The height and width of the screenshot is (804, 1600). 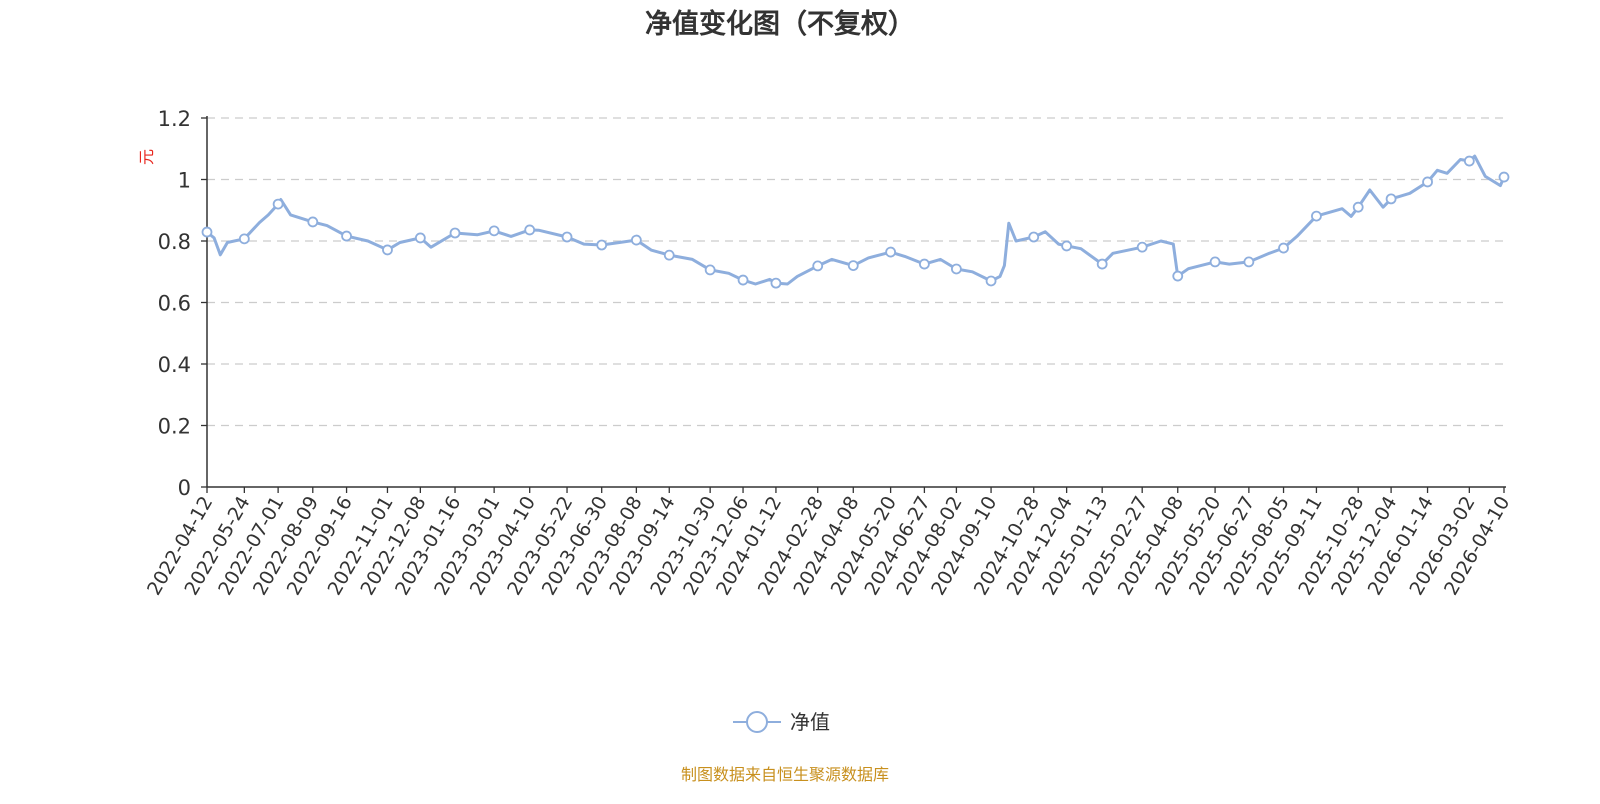 I want to click on y-tick-label: 1, so click(x=184, y=181).